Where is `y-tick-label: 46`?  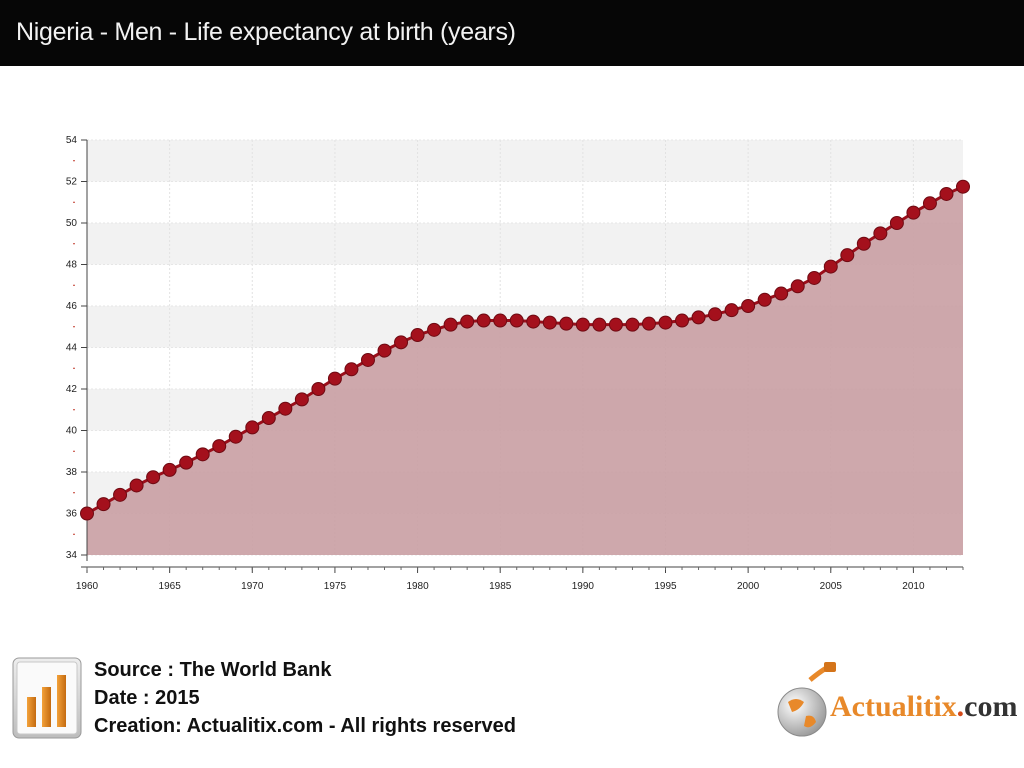
y-tick-label: 46 is located at coordinates (72, 306).